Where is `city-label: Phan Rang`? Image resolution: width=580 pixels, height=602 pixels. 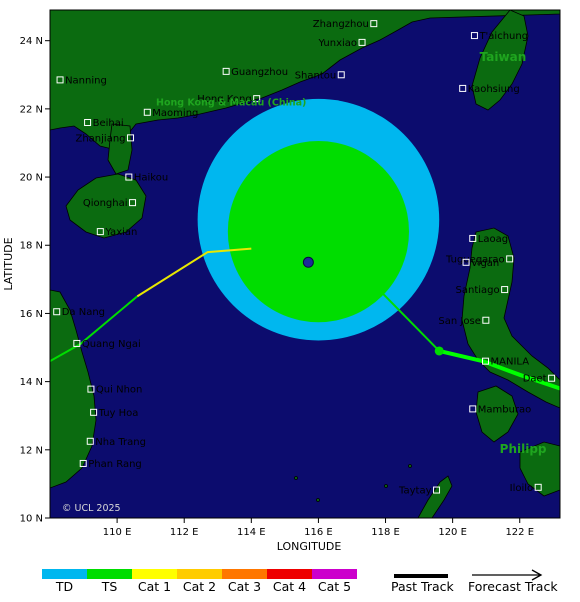 city-label: Phan Rang is located at coordinates (115, 464).